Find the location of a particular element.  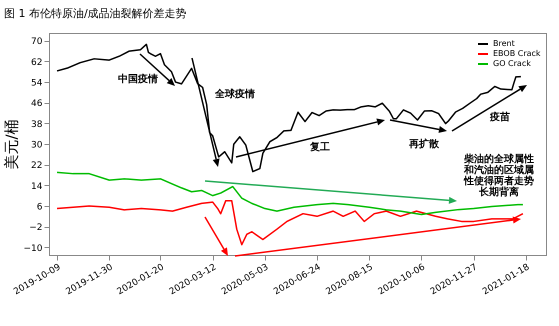

y-tick-label: −2 is located at coordinates (35, 228).